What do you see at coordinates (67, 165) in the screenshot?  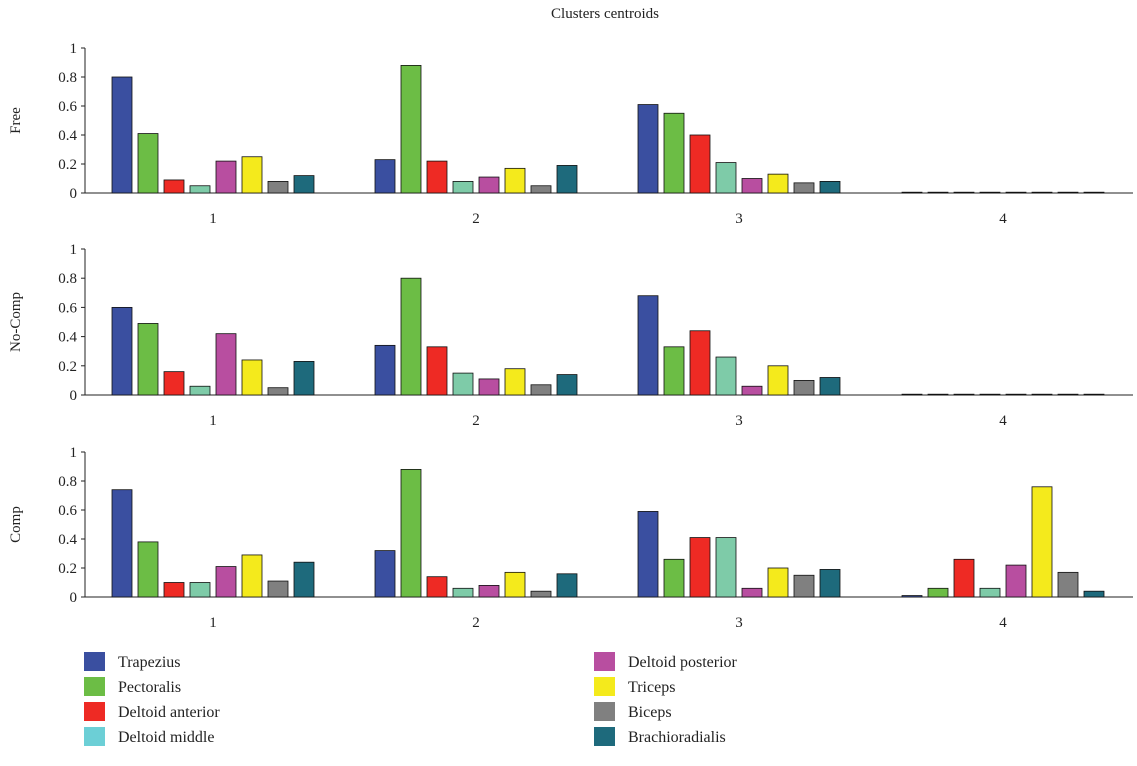 I see `y-tick-label: 0.2` at bounding box center [67, 165].